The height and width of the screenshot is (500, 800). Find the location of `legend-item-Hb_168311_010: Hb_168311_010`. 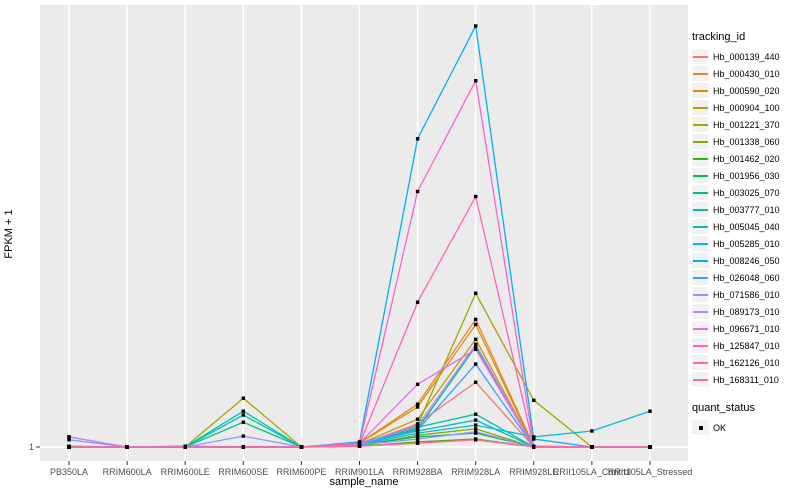

legend-item-Hb_168311_010: Hb_168311_010 is located at coordinates (736, 379).